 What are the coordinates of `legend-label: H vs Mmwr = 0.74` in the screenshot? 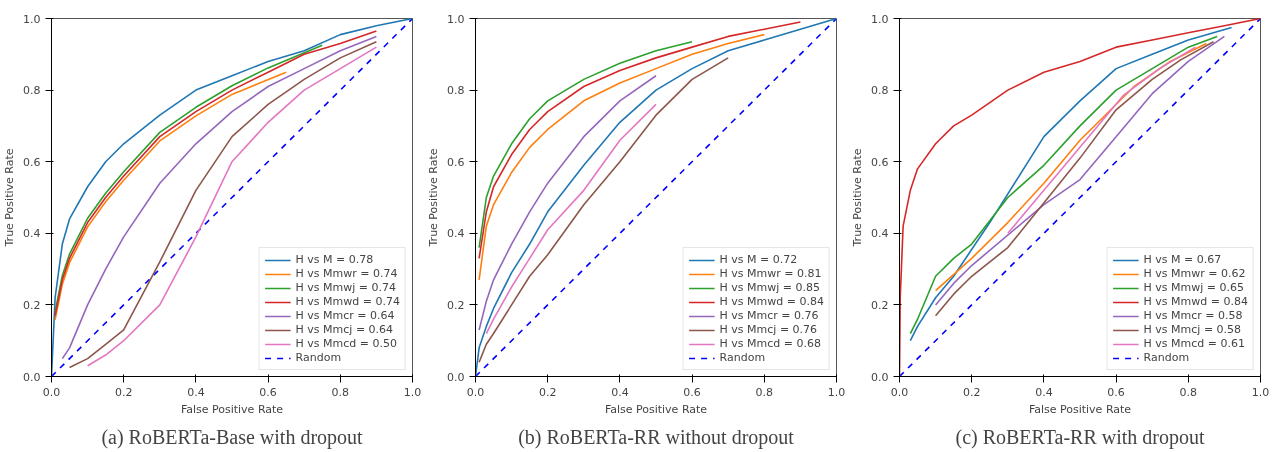 It's located at (346, 273).